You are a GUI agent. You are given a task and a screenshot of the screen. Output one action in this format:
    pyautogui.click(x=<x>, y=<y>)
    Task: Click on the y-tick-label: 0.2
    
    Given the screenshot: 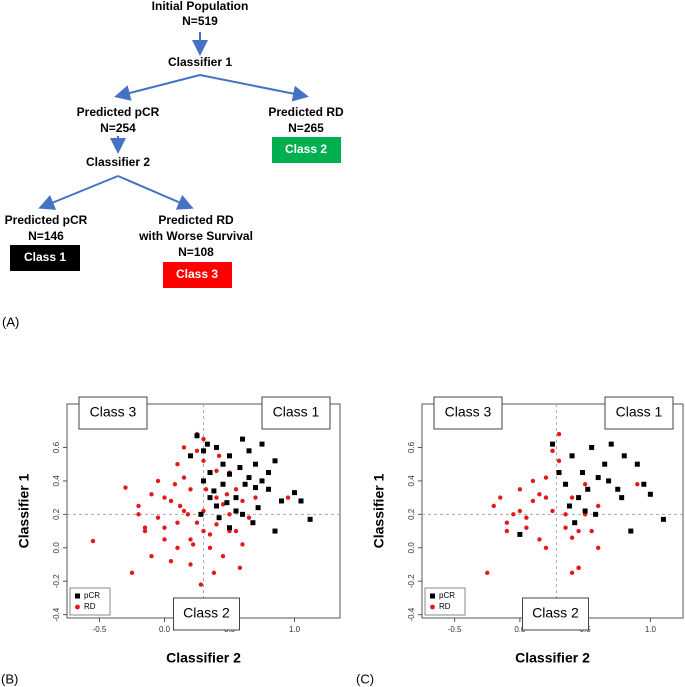 What is the action you would take?
    pyautogui.click(x=411, y=514)
    